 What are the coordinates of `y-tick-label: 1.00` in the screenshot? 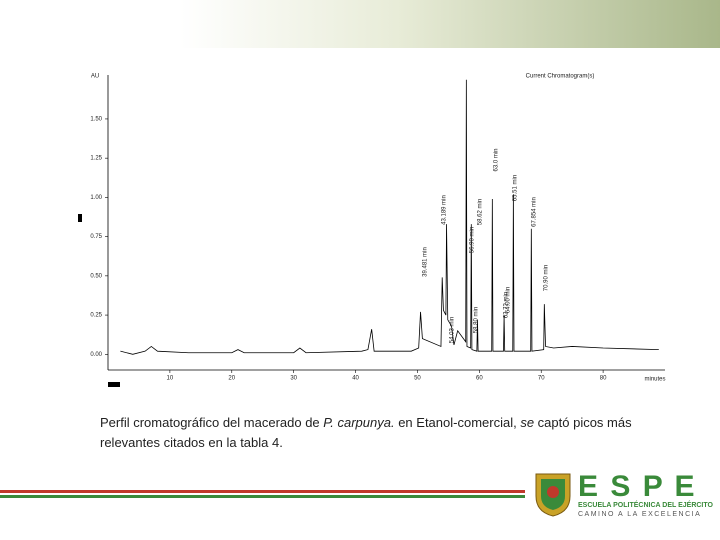 It's located at (96, 198).